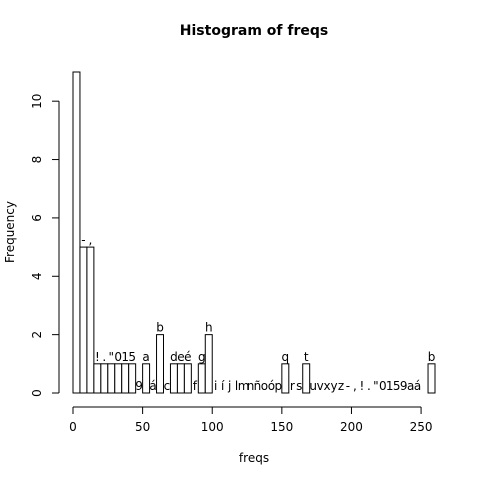 The height and width of the screenshot is (480, 480). What do you see at coordinates (306, 357) in the screenshot?
I see `bar-label: t` at bounding box center [306, 357].